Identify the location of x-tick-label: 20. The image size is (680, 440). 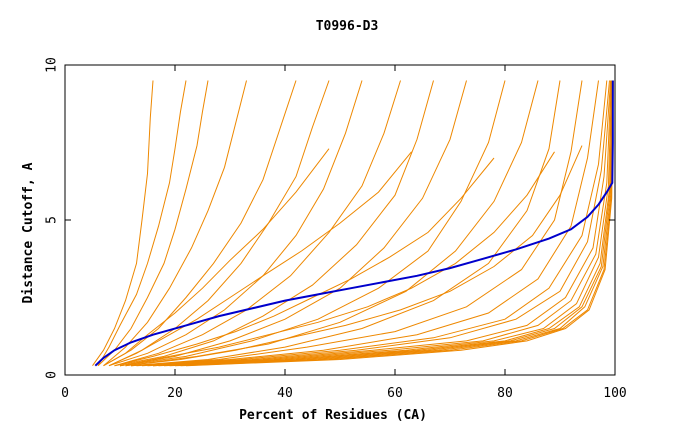
(175, 393).